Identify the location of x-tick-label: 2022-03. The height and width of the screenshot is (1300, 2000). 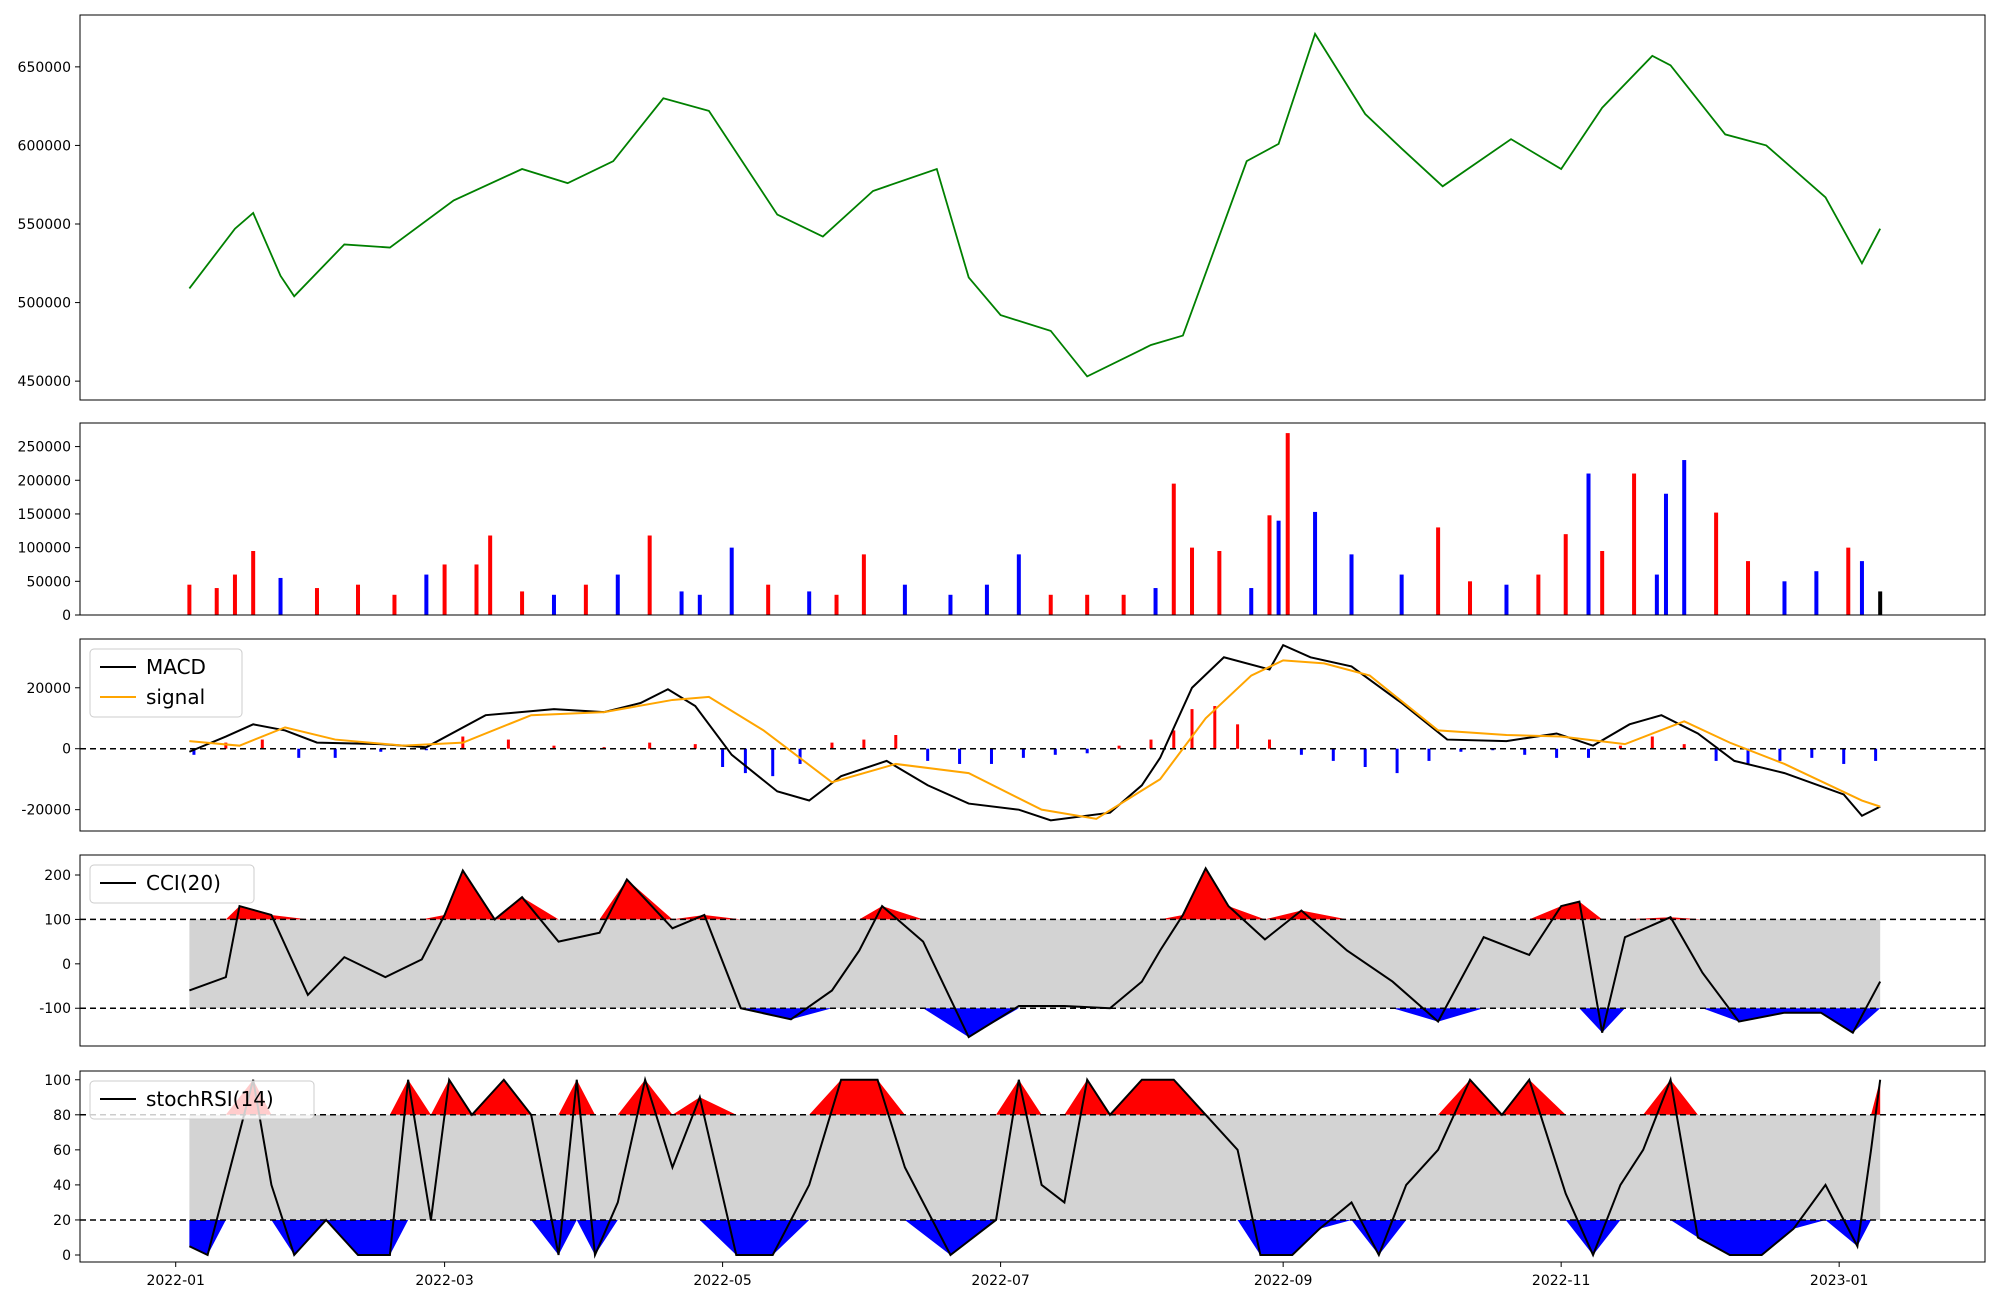
(444, 1281).